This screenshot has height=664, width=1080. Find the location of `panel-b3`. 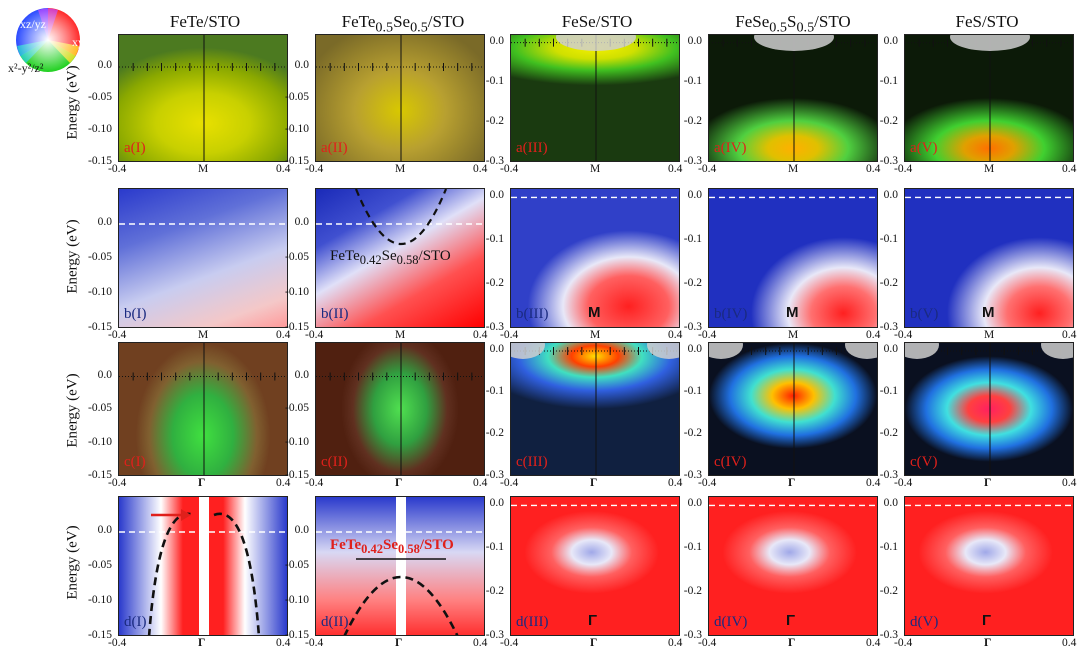

panel-b3 is located at coordinates (595, 258).